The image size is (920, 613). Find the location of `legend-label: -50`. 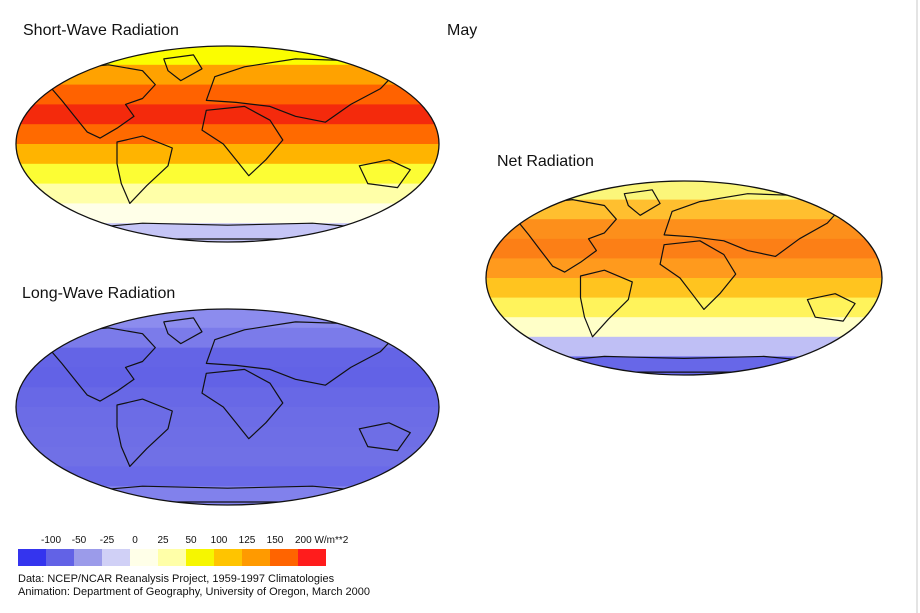

legend-label: -50 is located at coordinates (79, 540).